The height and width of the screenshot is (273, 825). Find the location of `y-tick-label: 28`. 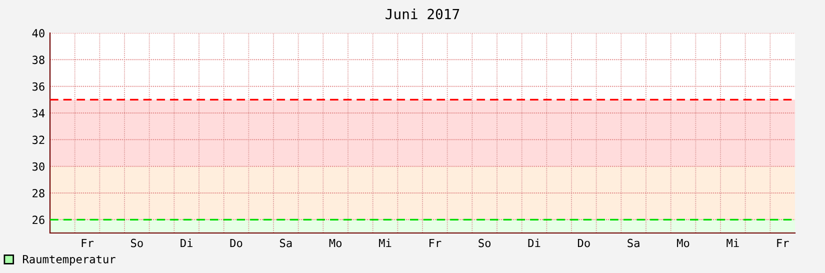

y-tick-label: 28 is located at coordinates (38, 193).